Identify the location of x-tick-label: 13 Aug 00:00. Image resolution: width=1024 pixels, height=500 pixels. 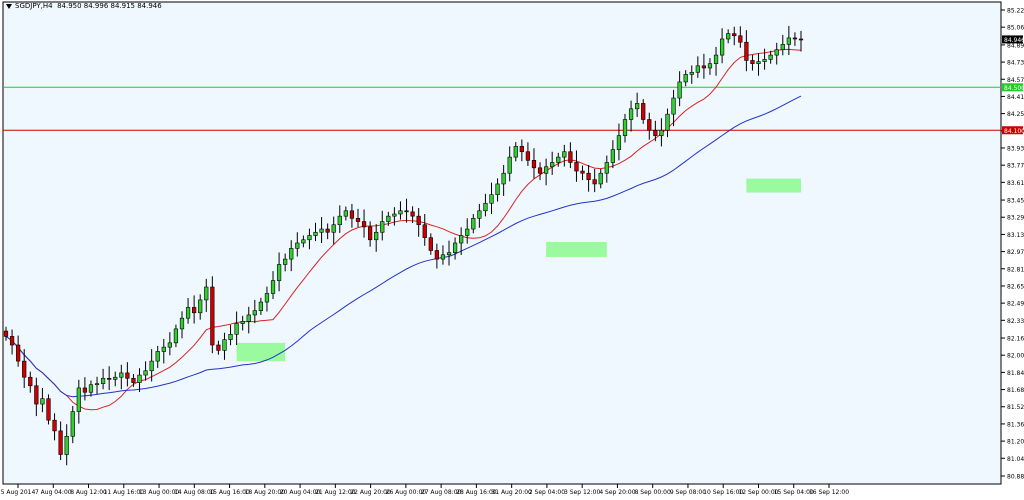
(159, 492).